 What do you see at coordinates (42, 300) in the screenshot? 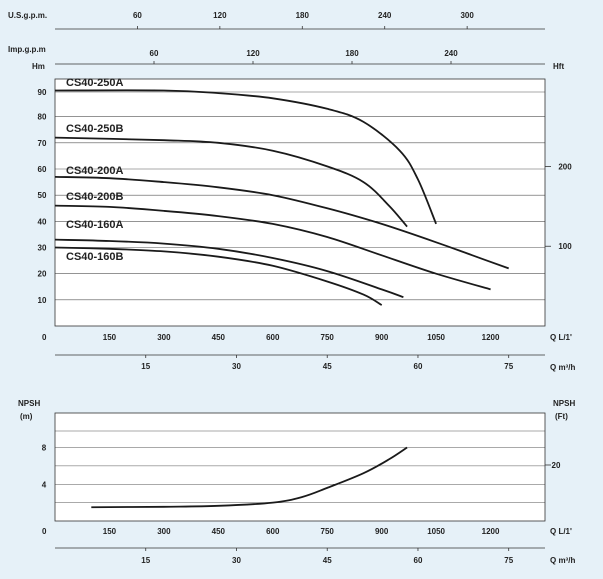
I see `top-y-tick-label: 10` at bounding box center [42, 300].